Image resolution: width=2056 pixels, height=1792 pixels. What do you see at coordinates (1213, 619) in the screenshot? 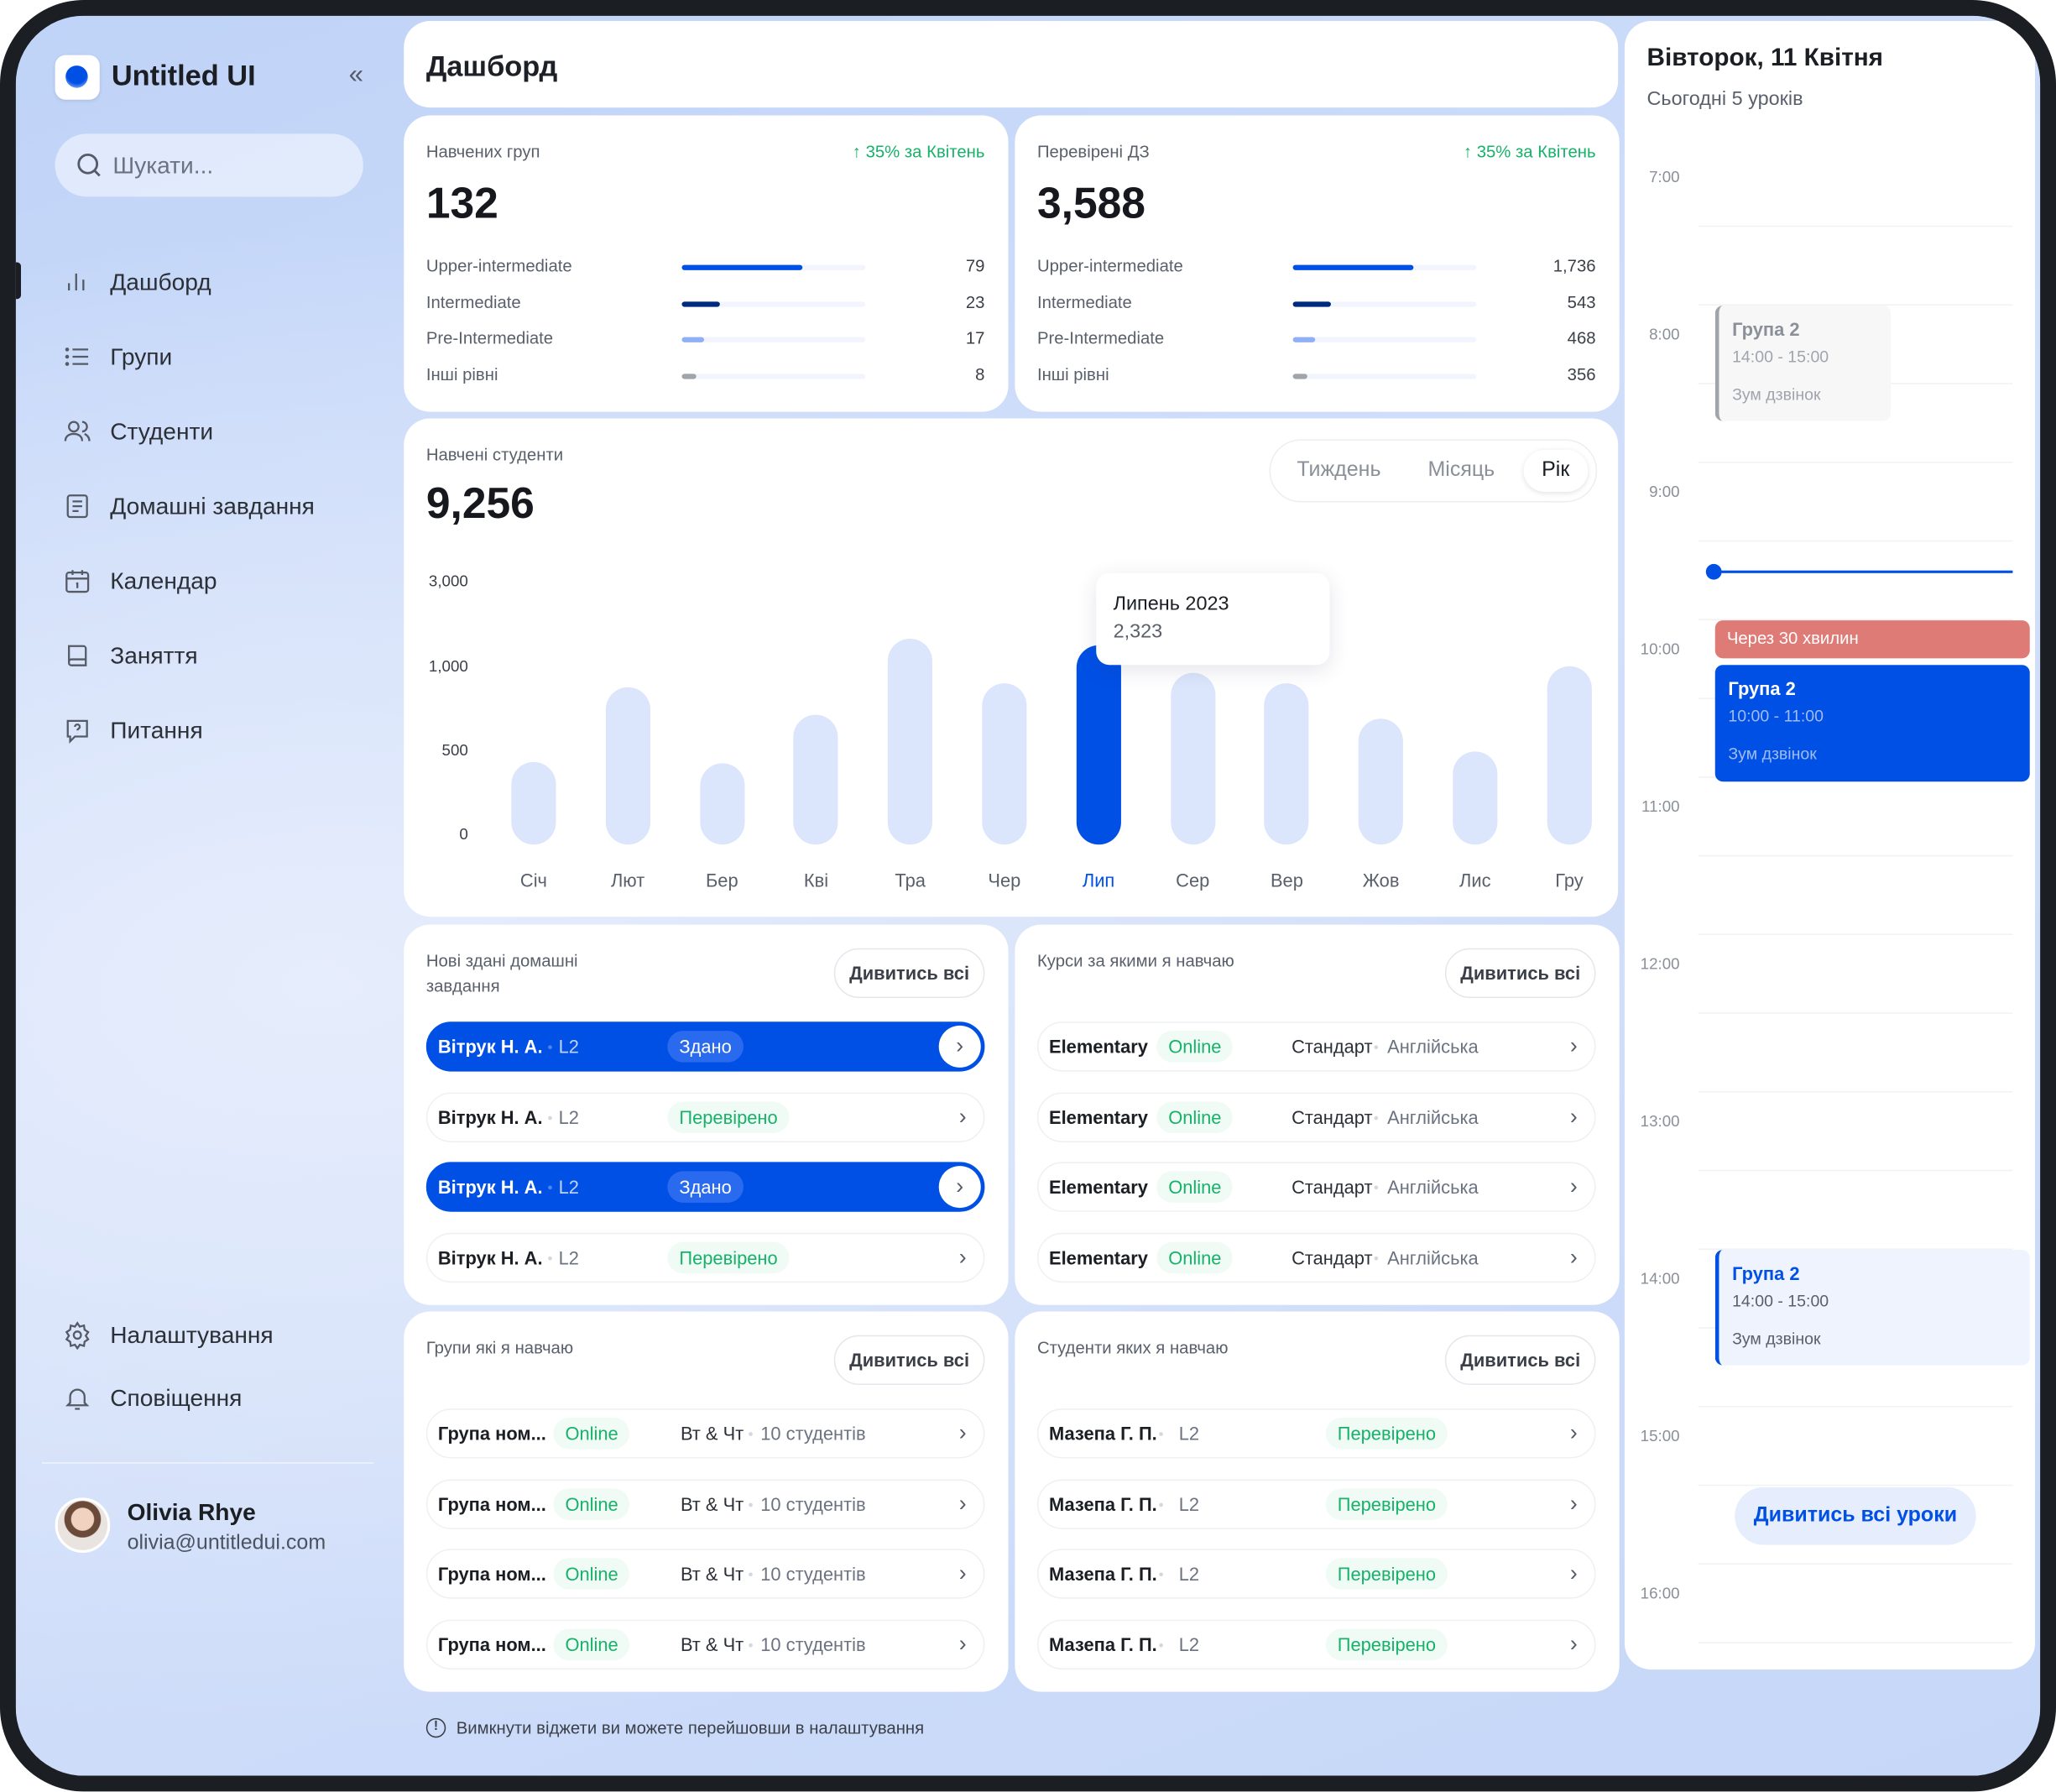
I see `chart-tooltip: Липень 2023 2,323` at bounding box center [1213, 619].